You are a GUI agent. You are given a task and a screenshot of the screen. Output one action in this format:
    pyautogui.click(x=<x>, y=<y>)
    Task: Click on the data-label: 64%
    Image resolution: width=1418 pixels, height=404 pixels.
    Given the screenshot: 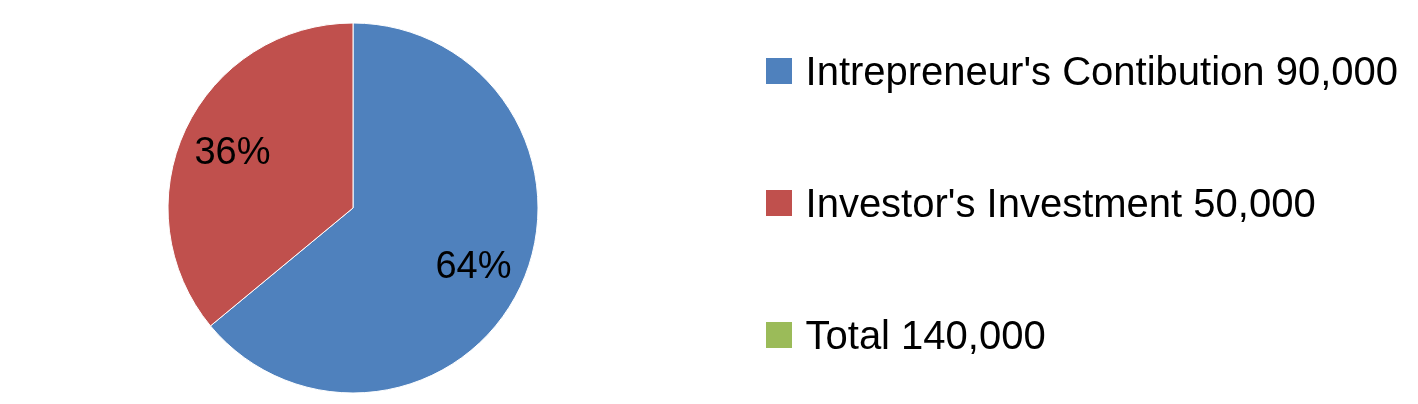 What is the action you would take?
    pyautogui.click(x=473, y=264)
    